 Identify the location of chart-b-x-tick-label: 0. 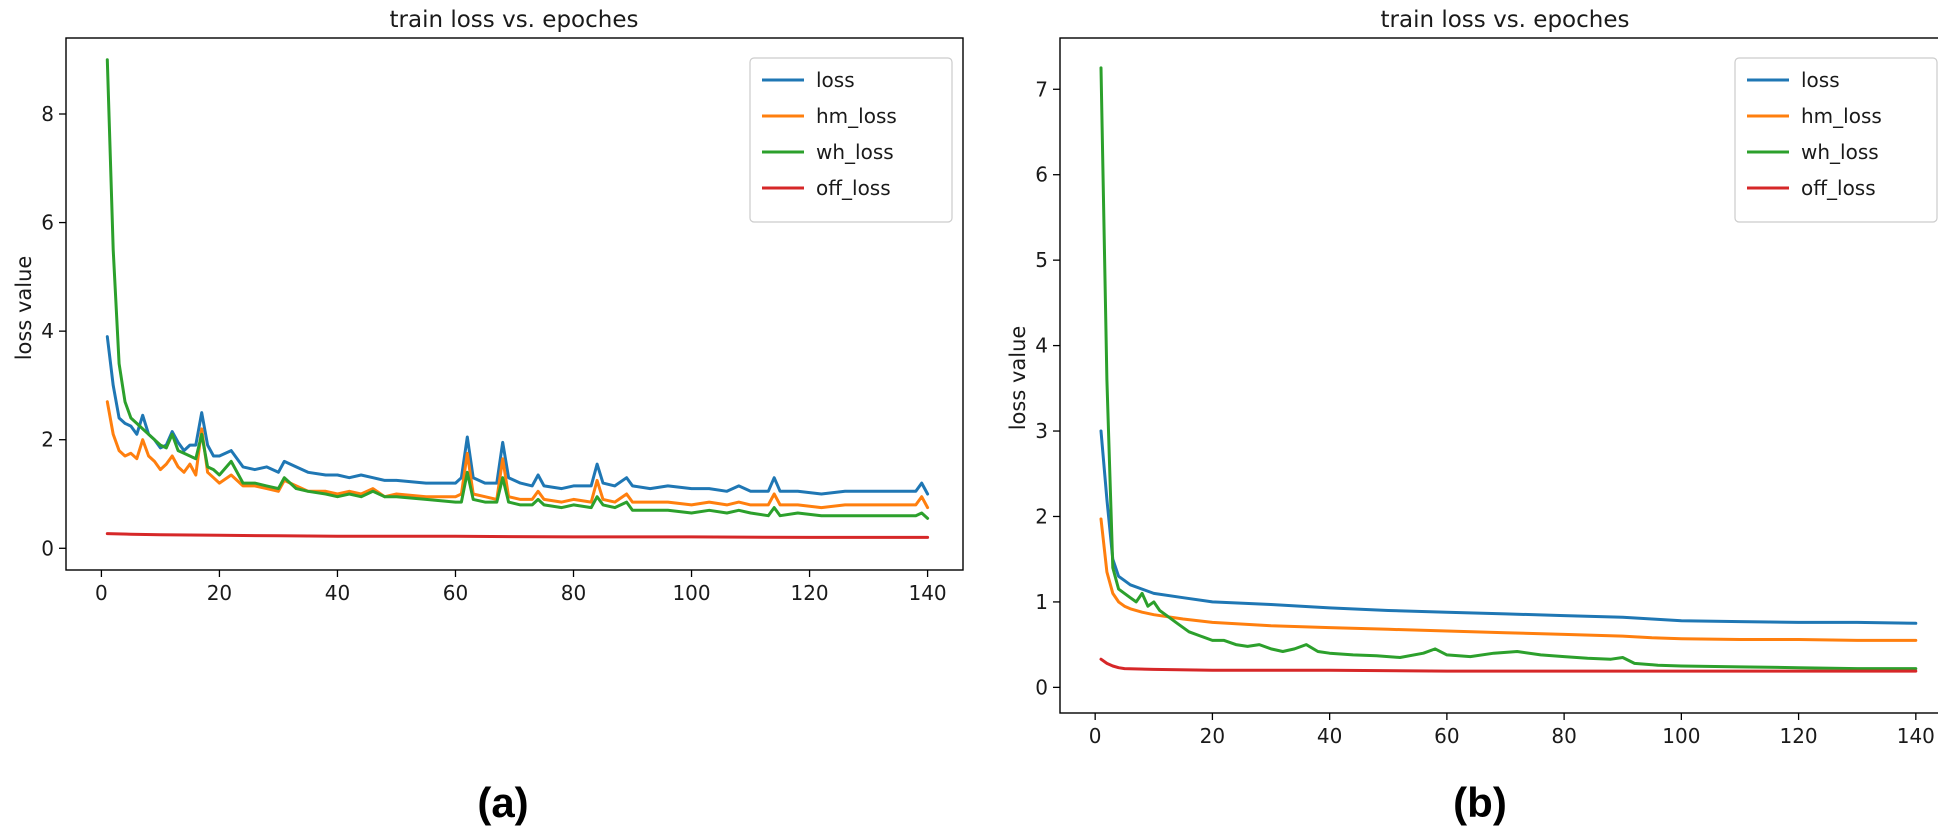
(1095, 736).